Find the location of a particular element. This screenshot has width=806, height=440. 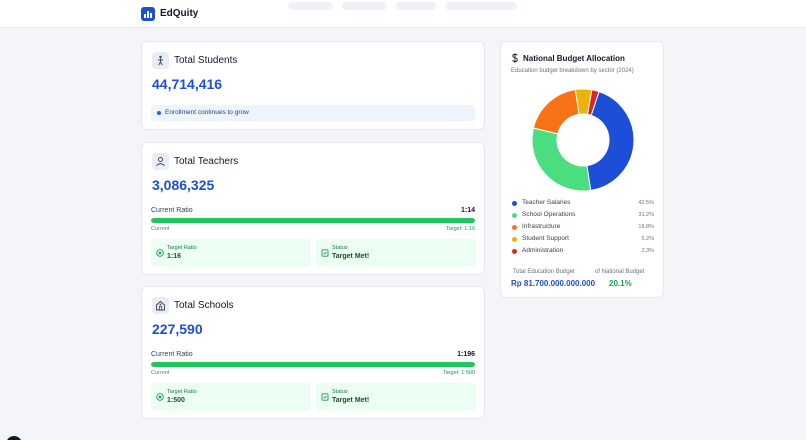

legend-label: Teacher Salaries is located at coordinates (546, 202).